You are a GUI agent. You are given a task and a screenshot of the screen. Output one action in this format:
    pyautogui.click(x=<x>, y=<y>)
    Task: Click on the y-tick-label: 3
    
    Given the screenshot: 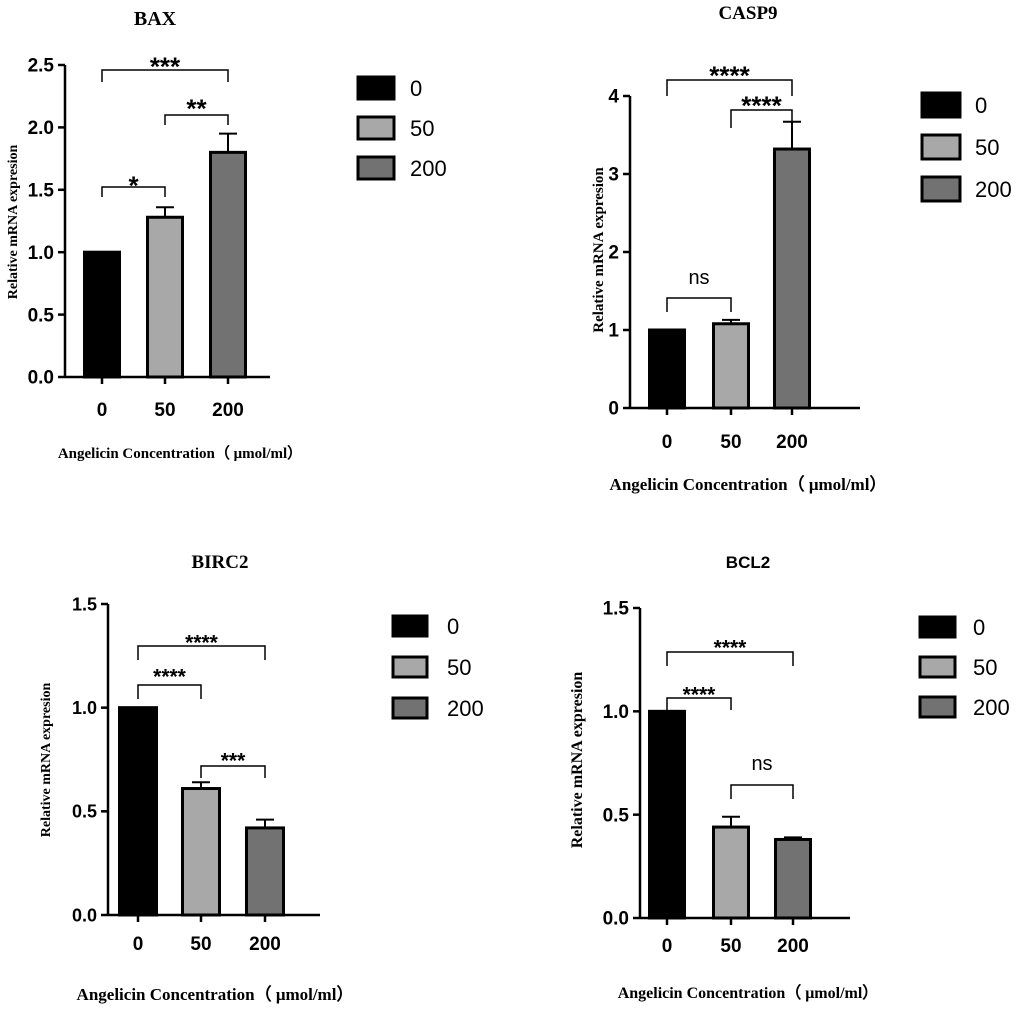 What is the action you would take?
    pyautogui.click(x=613, y=175)
    